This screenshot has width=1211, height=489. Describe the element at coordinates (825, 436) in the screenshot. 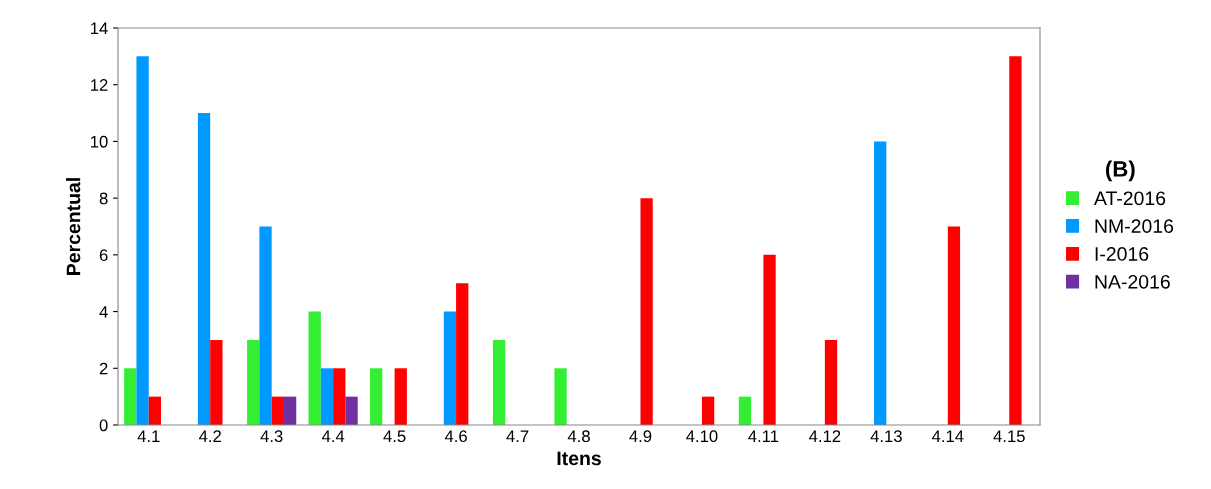

I see `x-tick-label: 4.12` at that location.